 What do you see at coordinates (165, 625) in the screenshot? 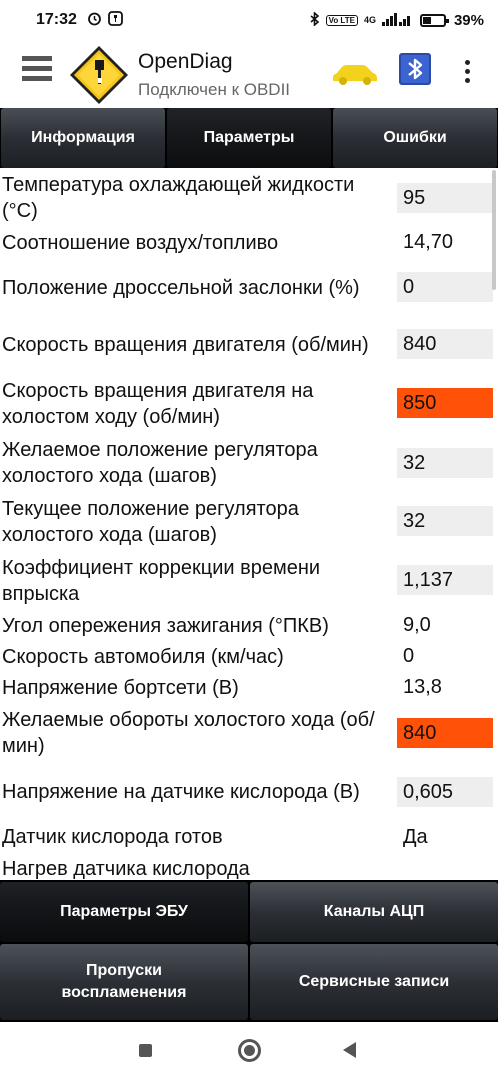
I see `parameter-label: Угол опережения зажигания (°ПКВ)` at bounding box center [165, 625].